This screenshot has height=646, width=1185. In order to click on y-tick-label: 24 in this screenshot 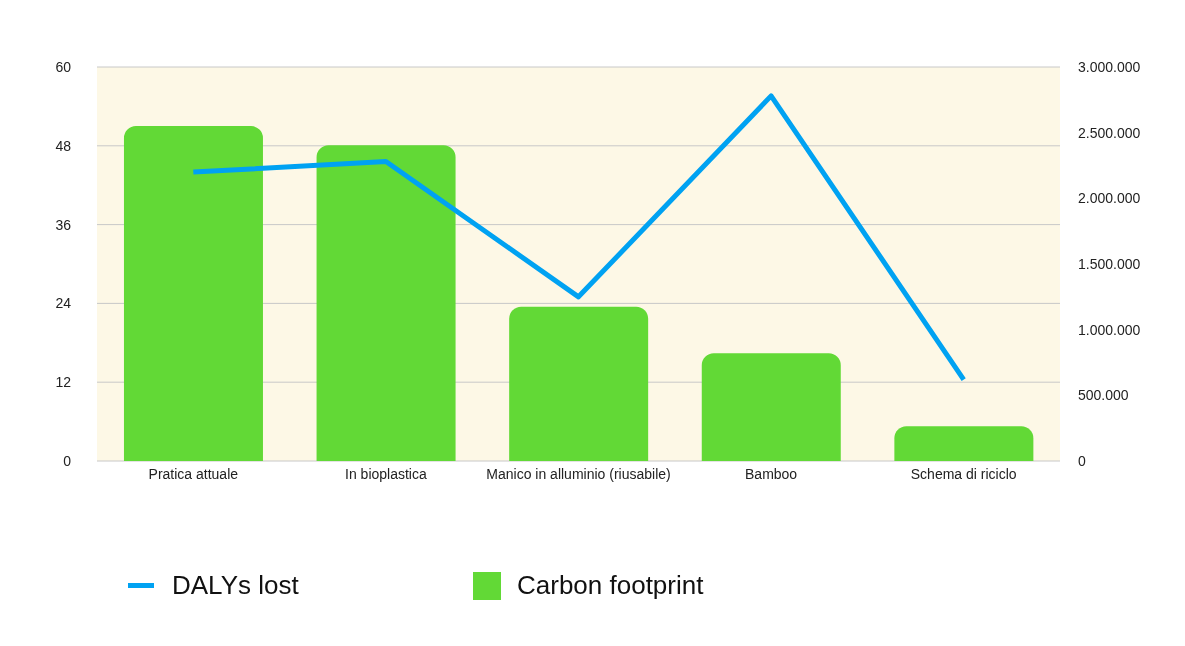, I will do `click(63, 303)`.